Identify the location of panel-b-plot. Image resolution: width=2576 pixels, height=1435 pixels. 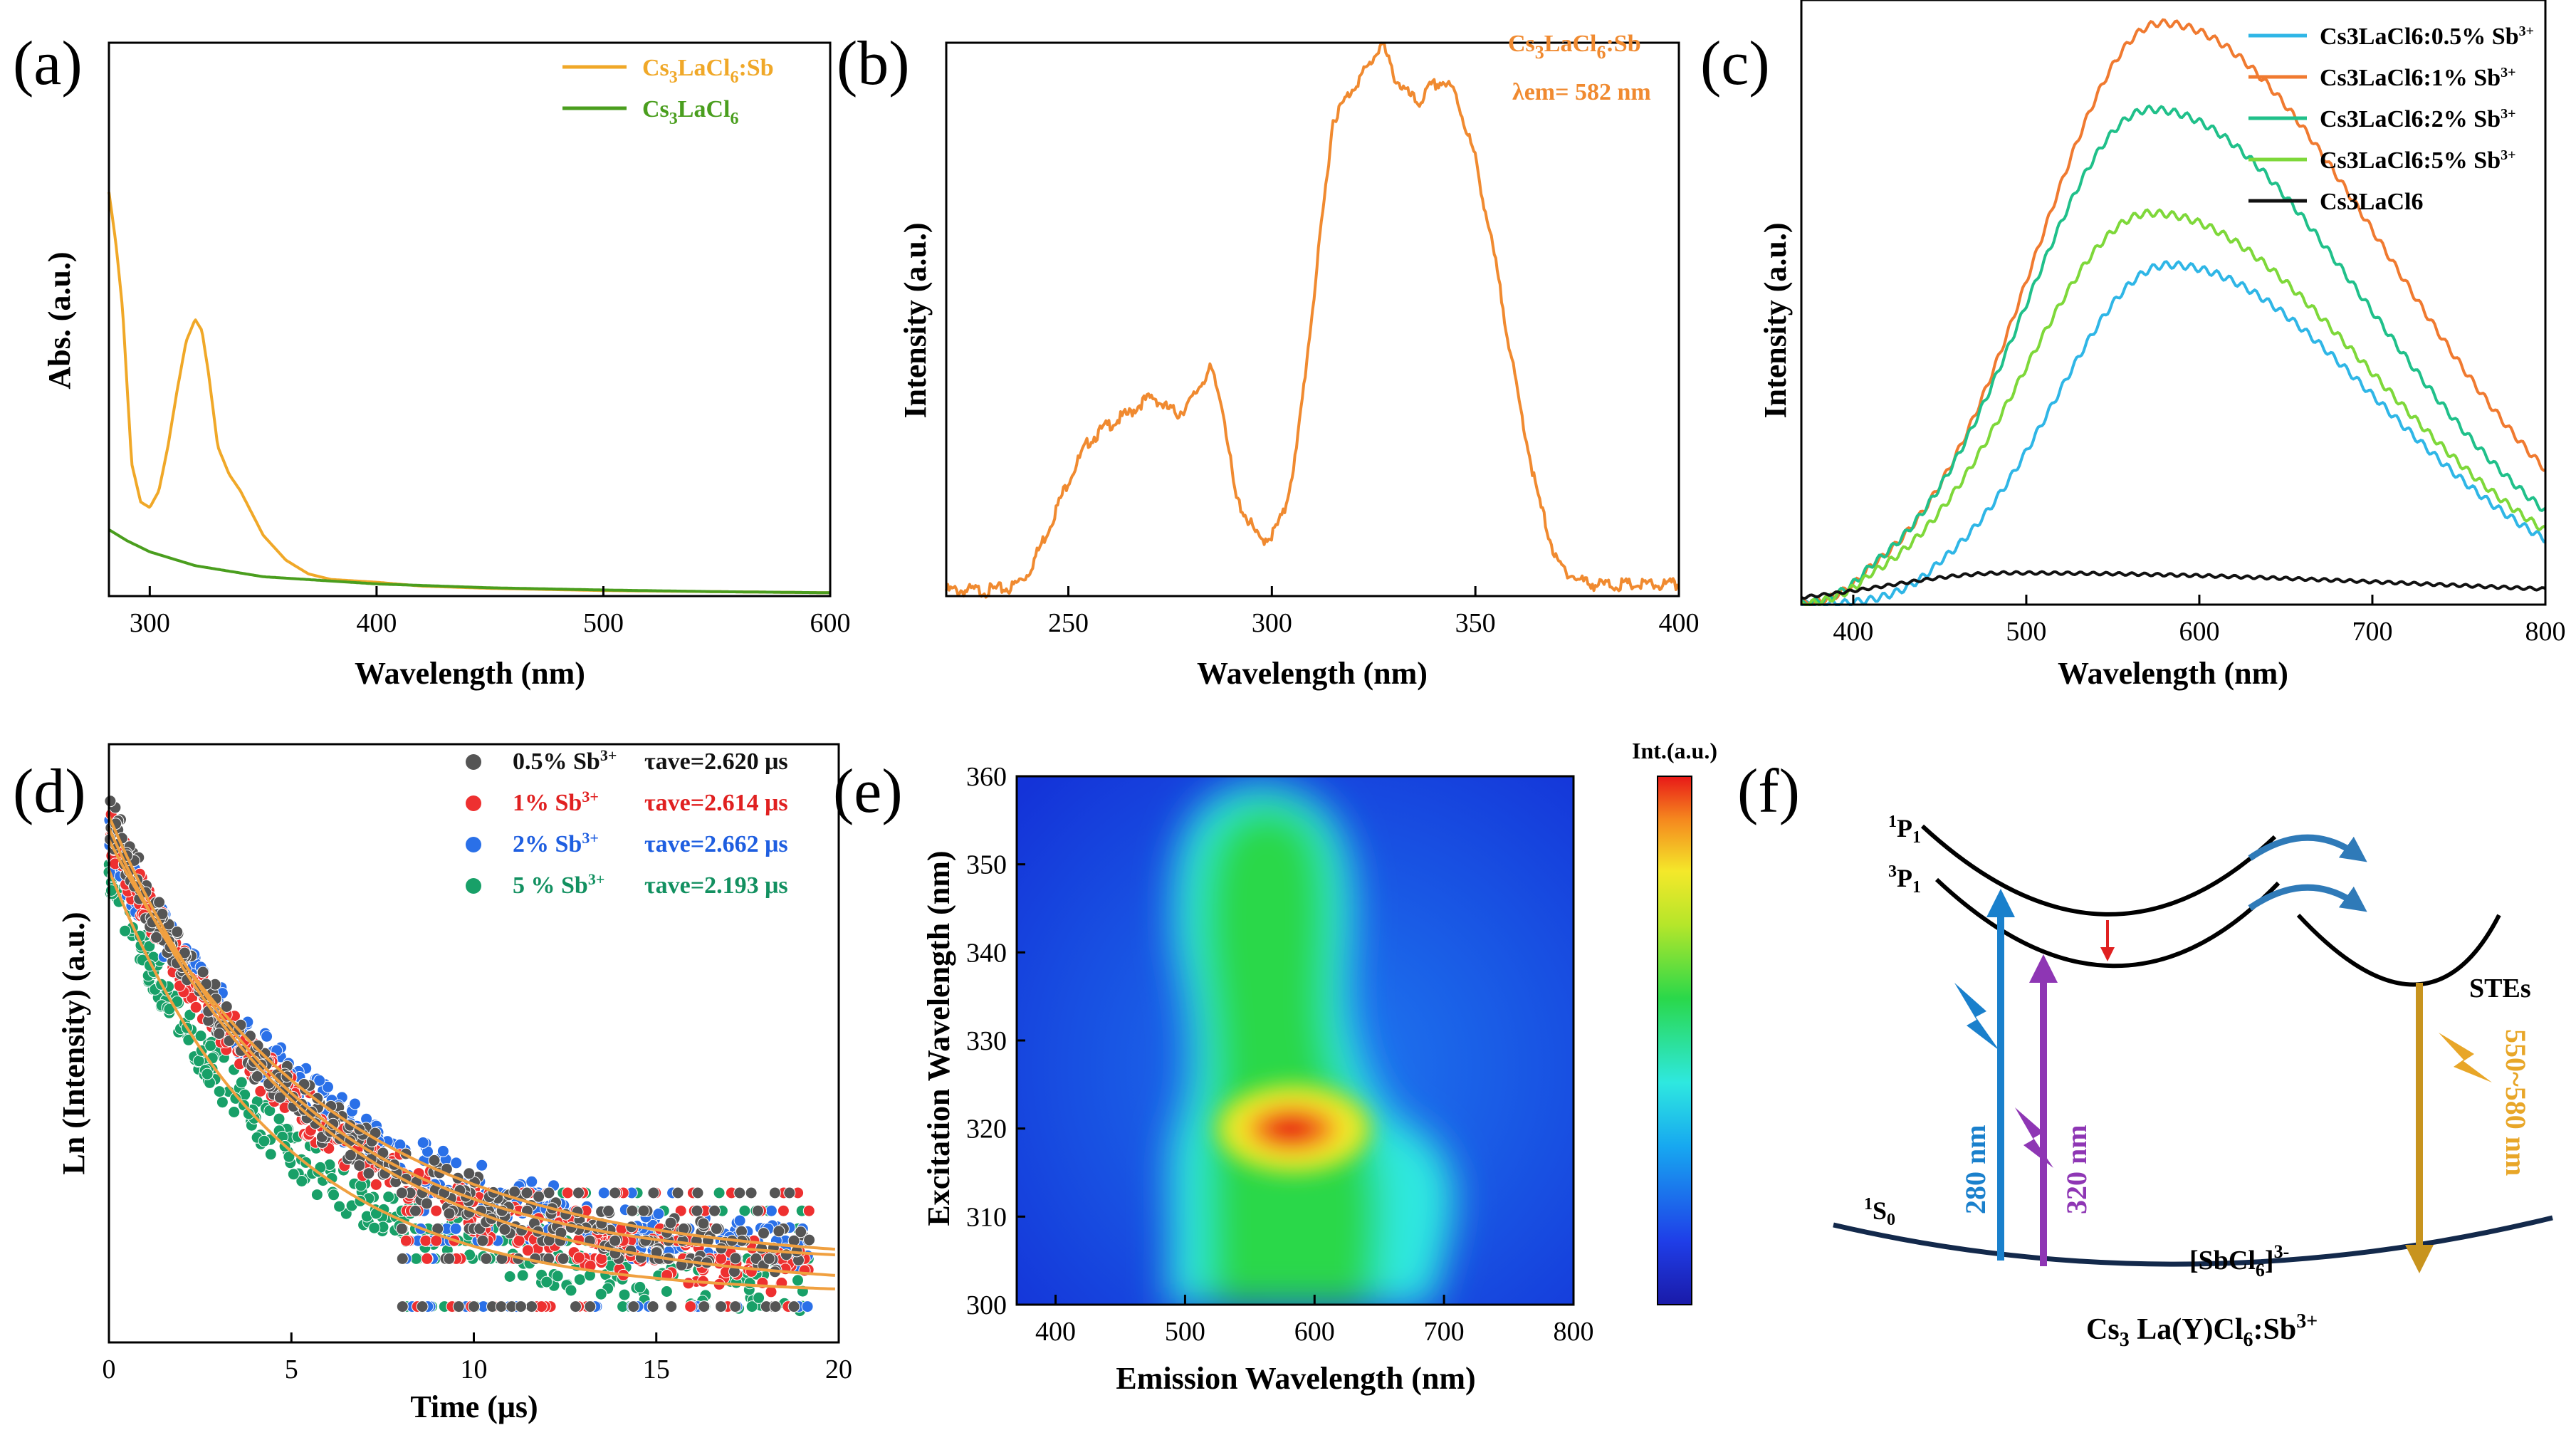
(1312, 320).